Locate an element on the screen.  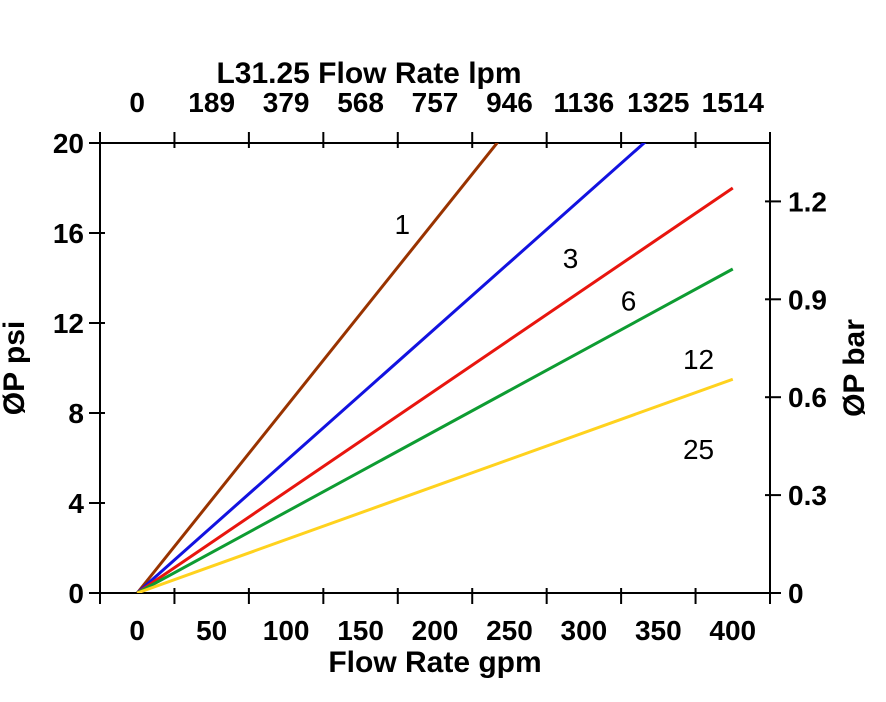
y-axis-left-title: ØP psi is located at coordinates (15, 368).